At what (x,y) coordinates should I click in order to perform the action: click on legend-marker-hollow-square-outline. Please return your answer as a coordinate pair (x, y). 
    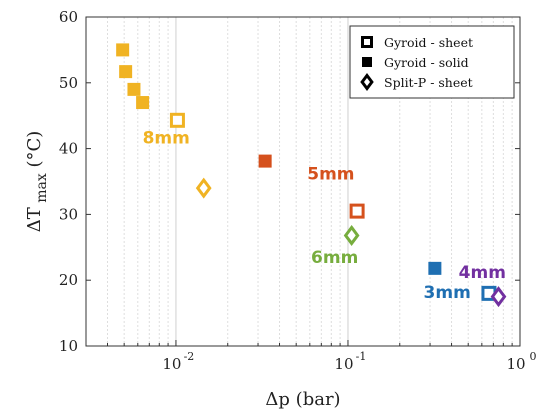
    Looking at the image, I should click on (367, 42).